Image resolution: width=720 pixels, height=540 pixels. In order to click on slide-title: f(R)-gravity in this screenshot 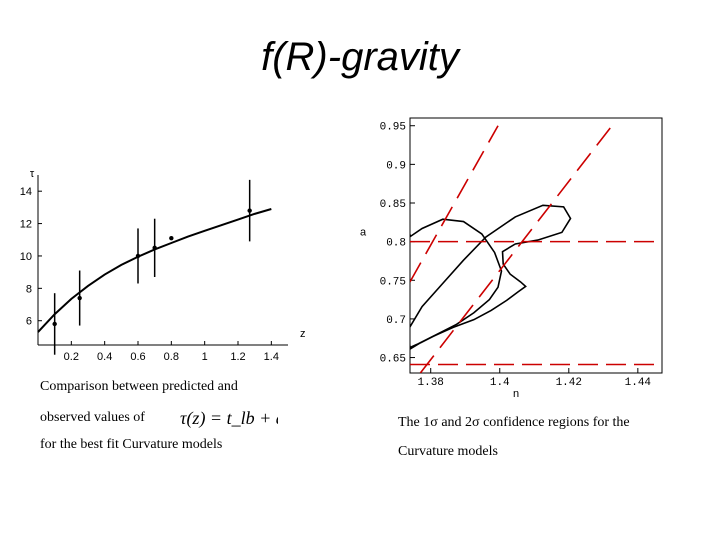, I will do `click(360, 57)`.